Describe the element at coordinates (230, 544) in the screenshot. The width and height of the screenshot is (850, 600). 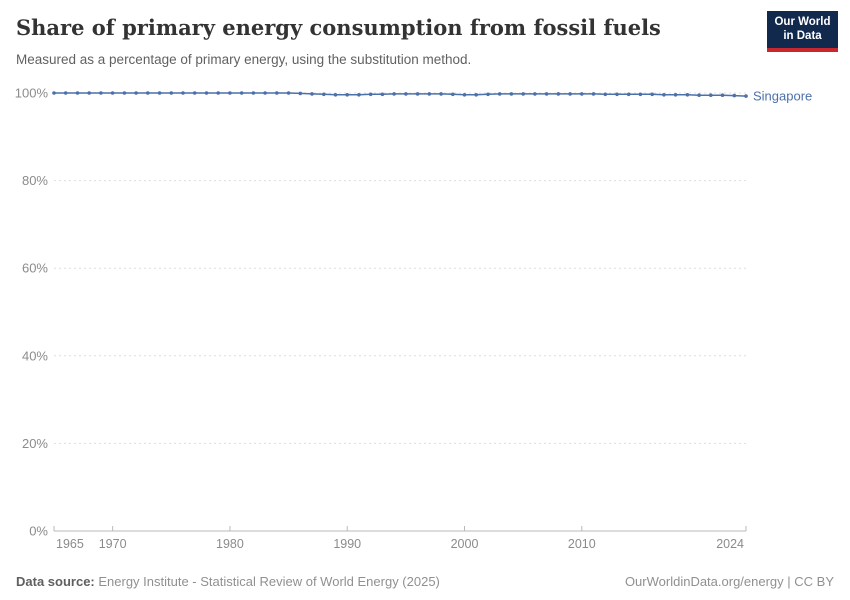
I see `x-axis-tick-label-1980: 1980` at that location.